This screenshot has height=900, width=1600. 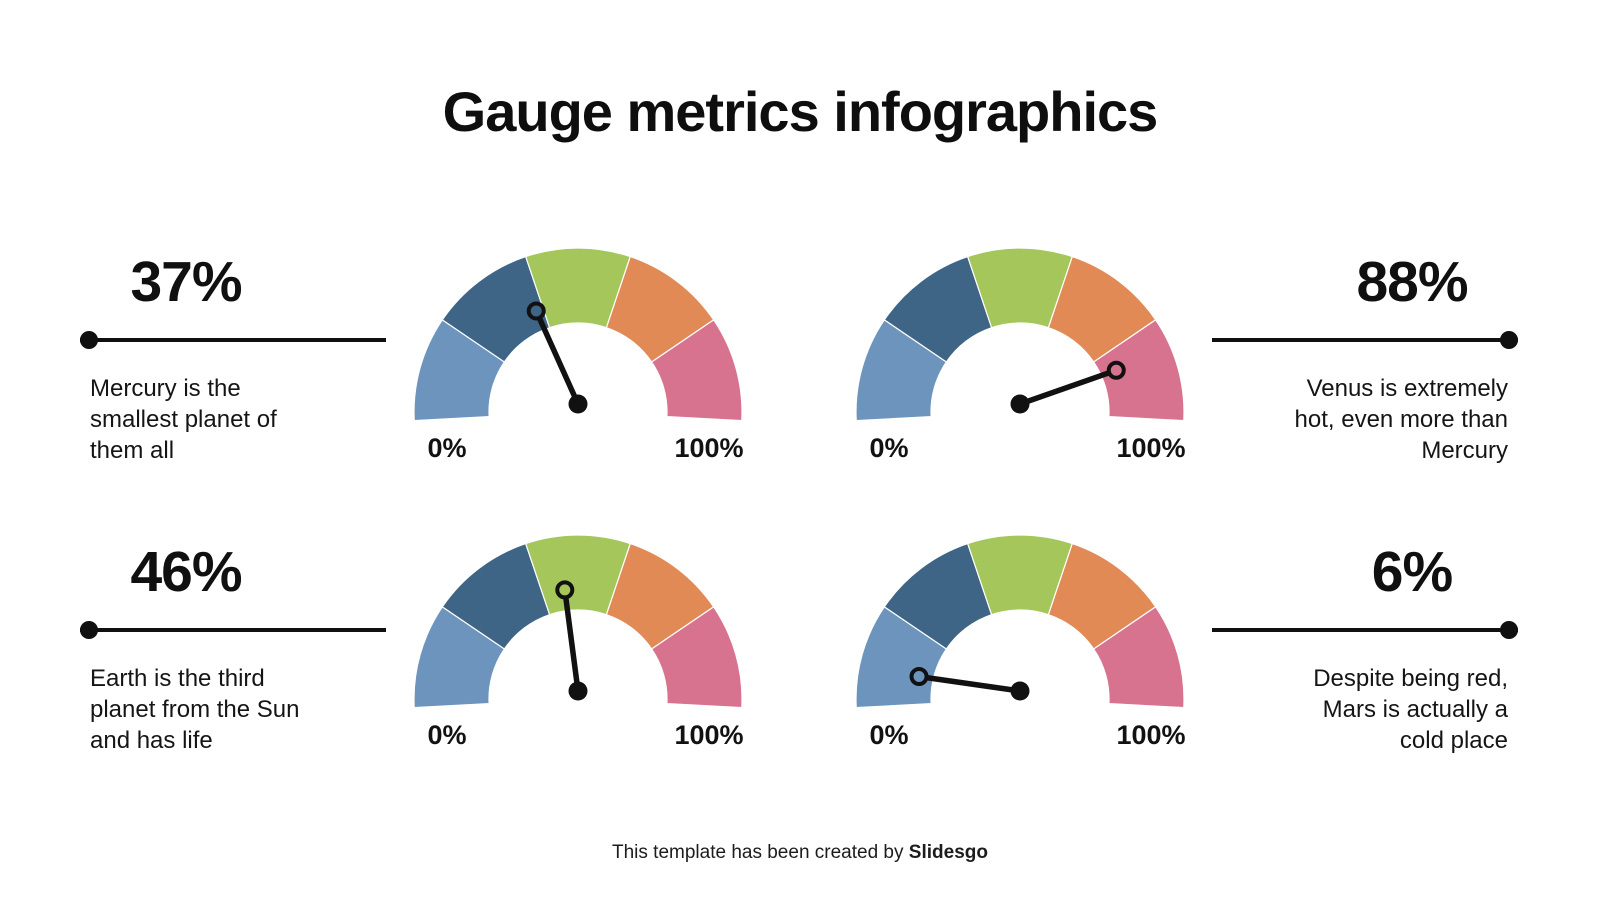 I want to click on footer-brand: Slidesgo, so click(x=948, y=852).